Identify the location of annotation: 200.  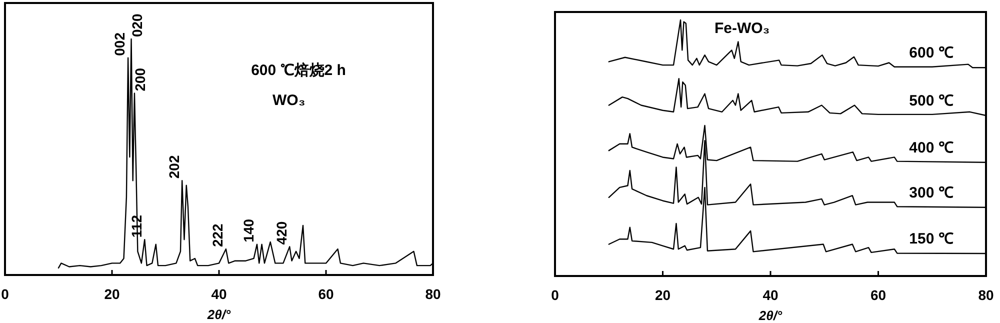
(140, 80).